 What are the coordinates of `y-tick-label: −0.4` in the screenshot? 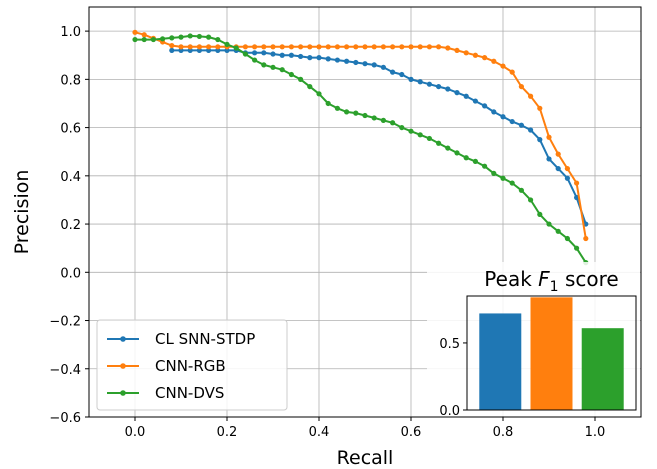 It's located at (65, 370).